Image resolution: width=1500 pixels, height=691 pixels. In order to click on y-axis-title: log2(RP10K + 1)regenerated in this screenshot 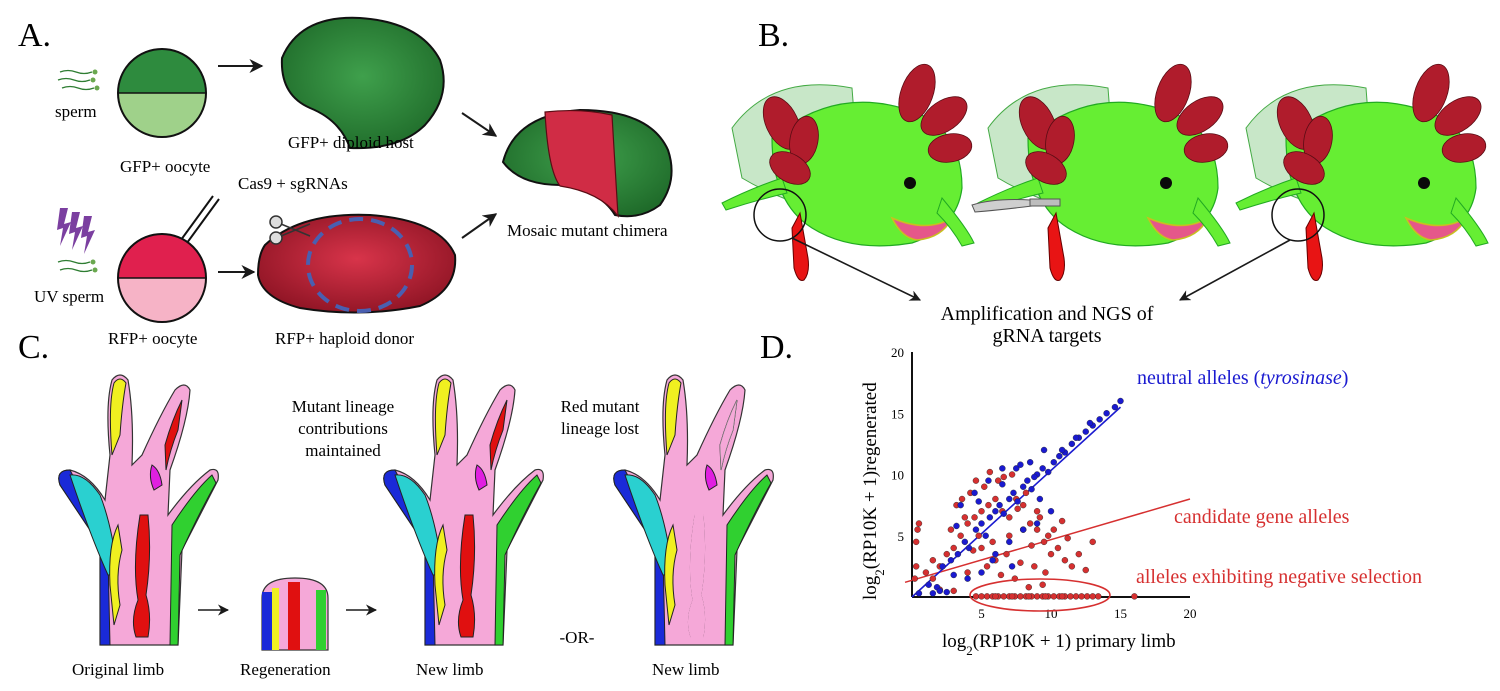, I will do `click(873, 491)`.